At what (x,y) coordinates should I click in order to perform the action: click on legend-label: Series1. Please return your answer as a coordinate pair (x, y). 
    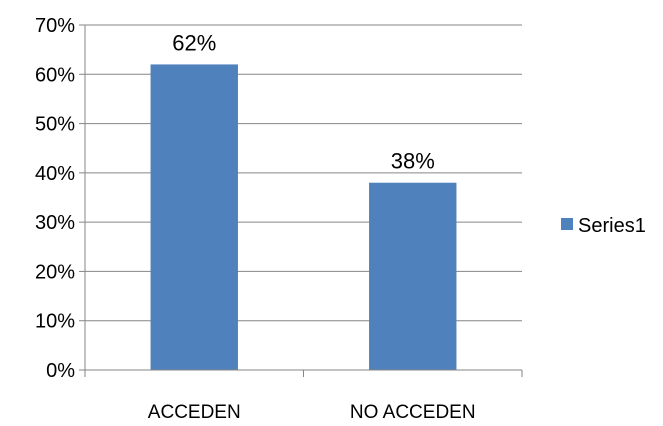
    Looking at the image, I should click on (612, 226).